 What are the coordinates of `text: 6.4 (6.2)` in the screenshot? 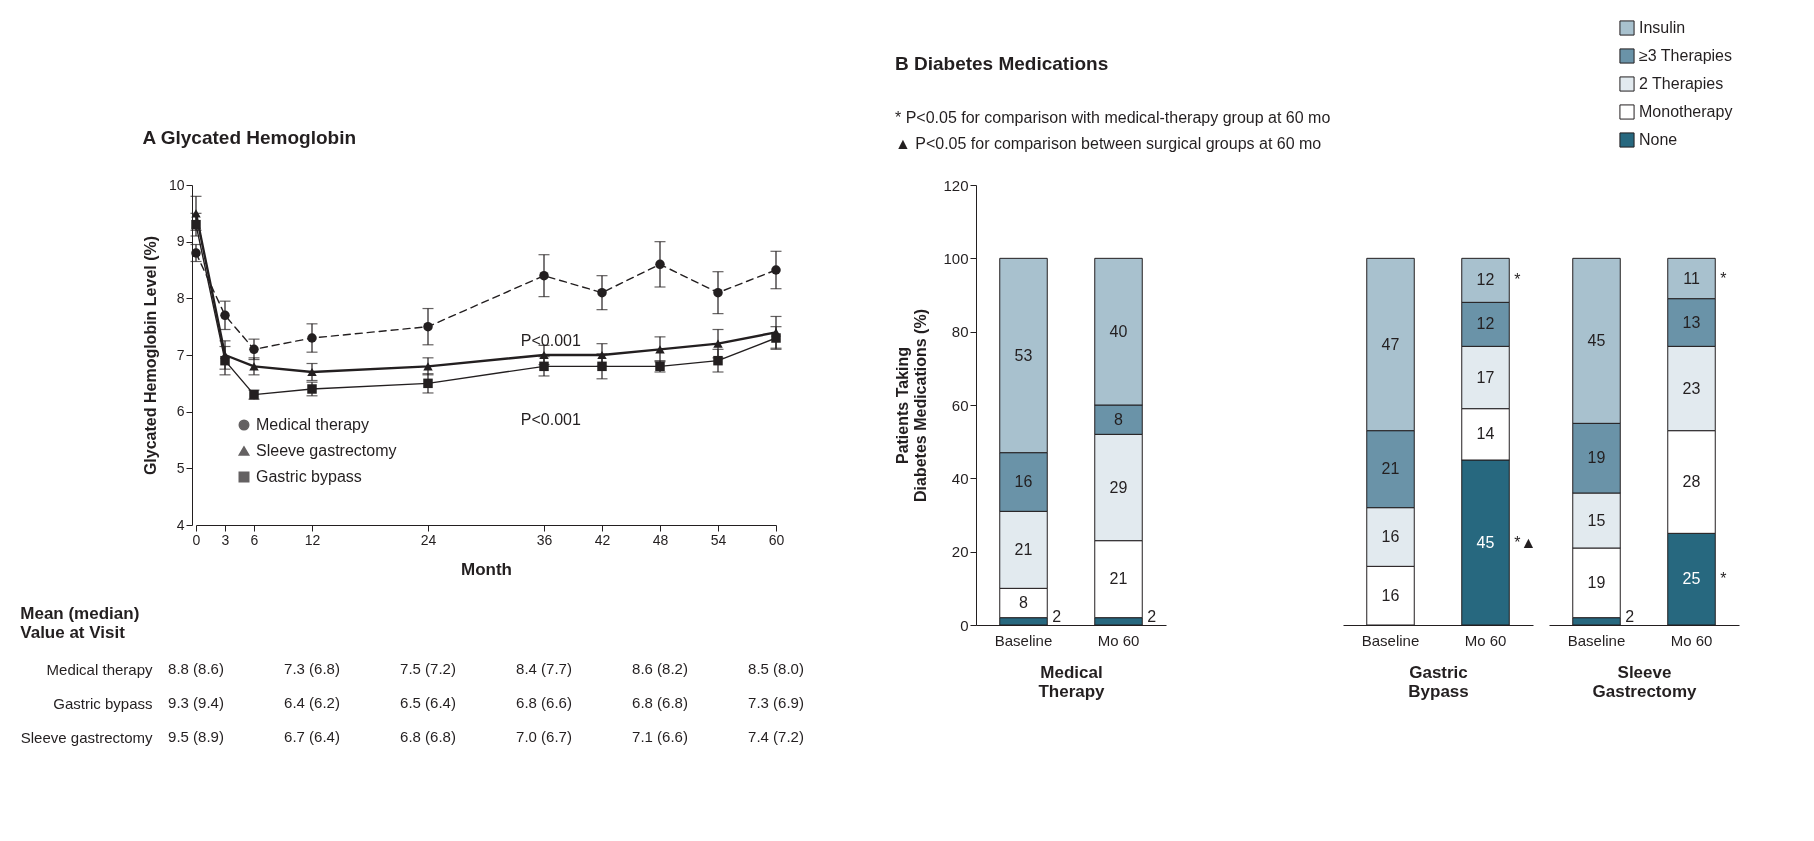 It's located at (312, 702).